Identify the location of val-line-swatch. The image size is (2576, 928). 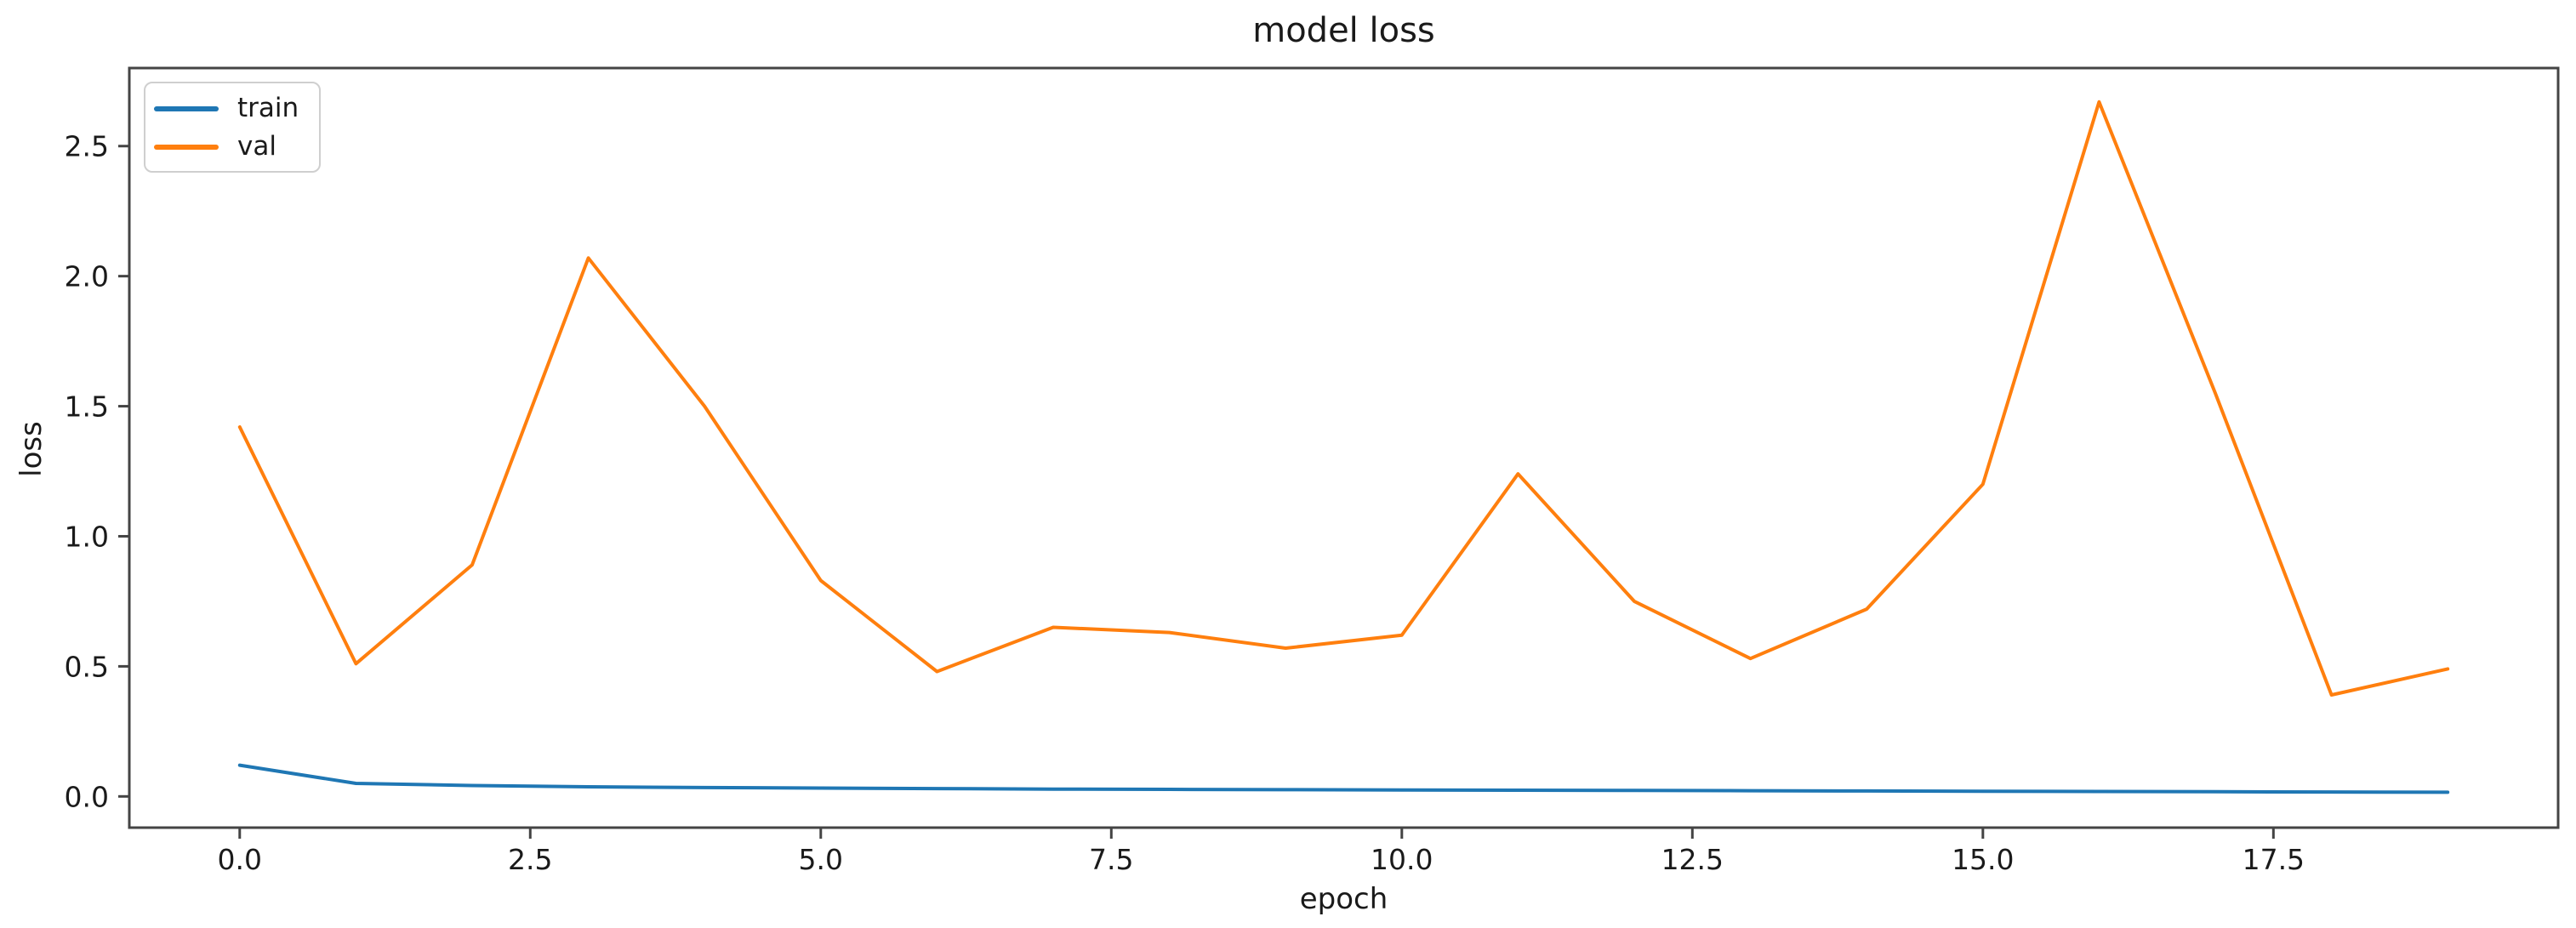
(187, 147).